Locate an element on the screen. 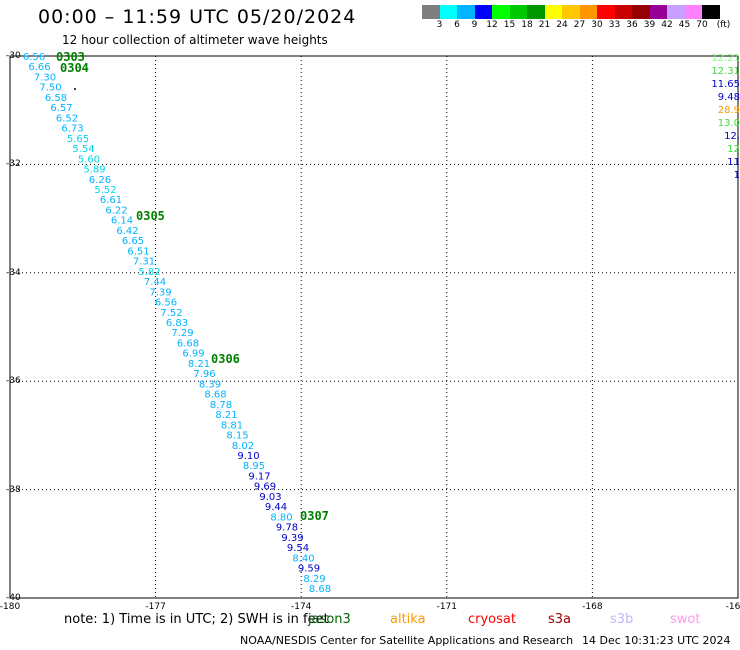  time-marker: 0304 is located at coordinates (74, 68).